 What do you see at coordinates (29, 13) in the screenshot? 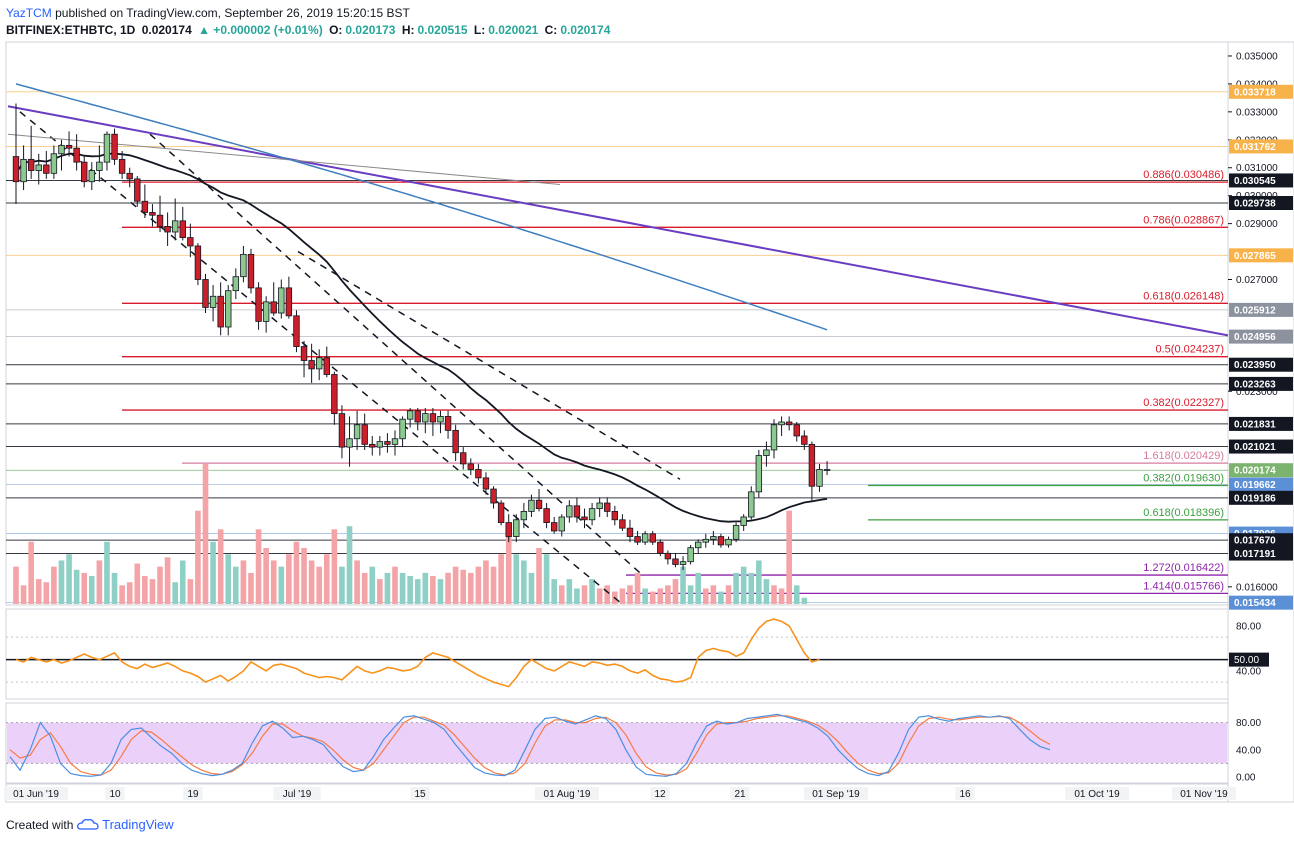
I see `author-name: YazTCM` at bounding box center [29, 13].